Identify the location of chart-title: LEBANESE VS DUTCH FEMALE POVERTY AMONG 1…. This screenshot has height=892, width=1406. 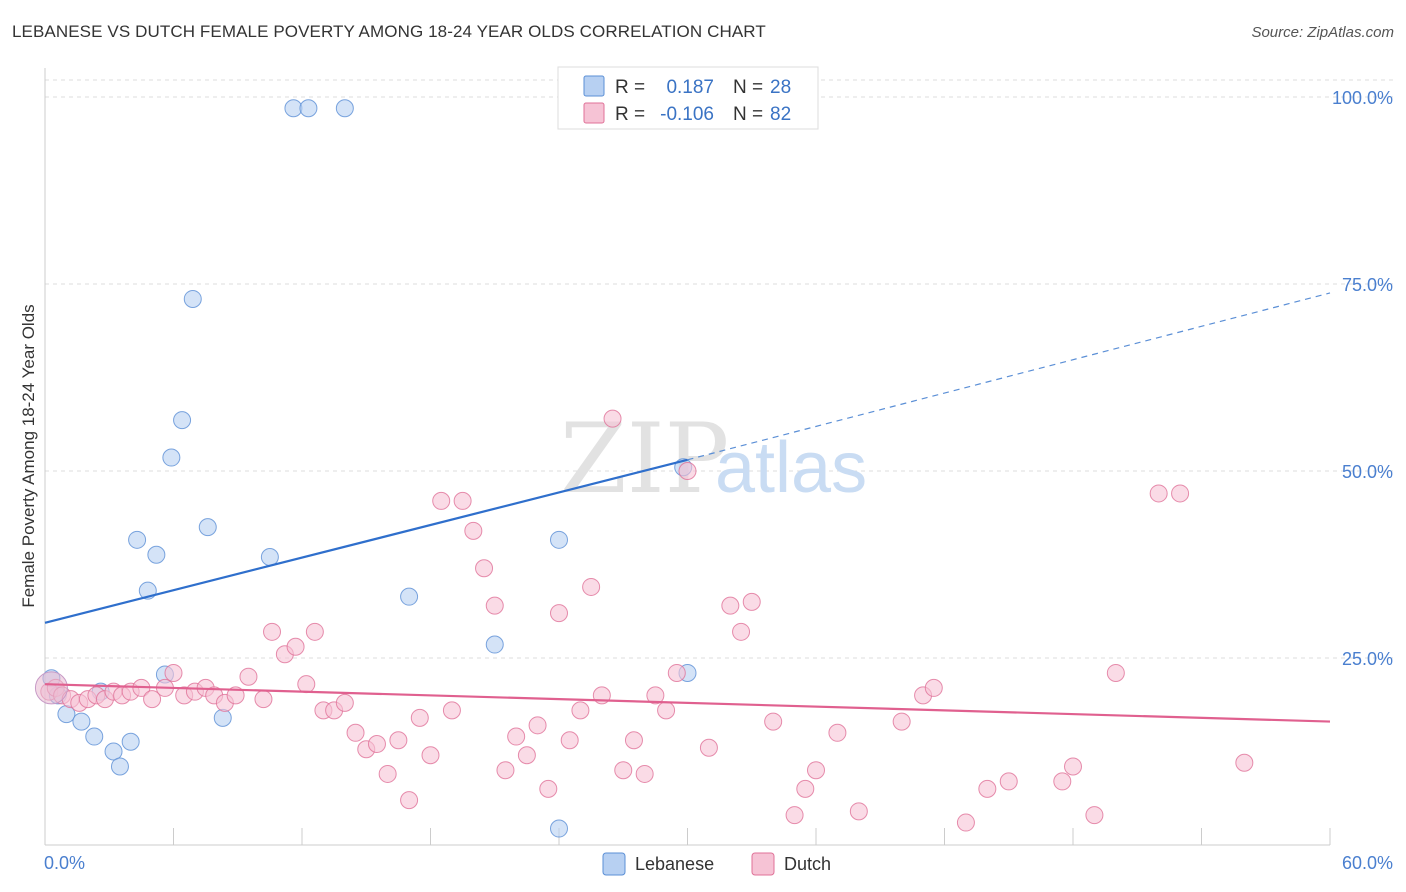
(389, 31).